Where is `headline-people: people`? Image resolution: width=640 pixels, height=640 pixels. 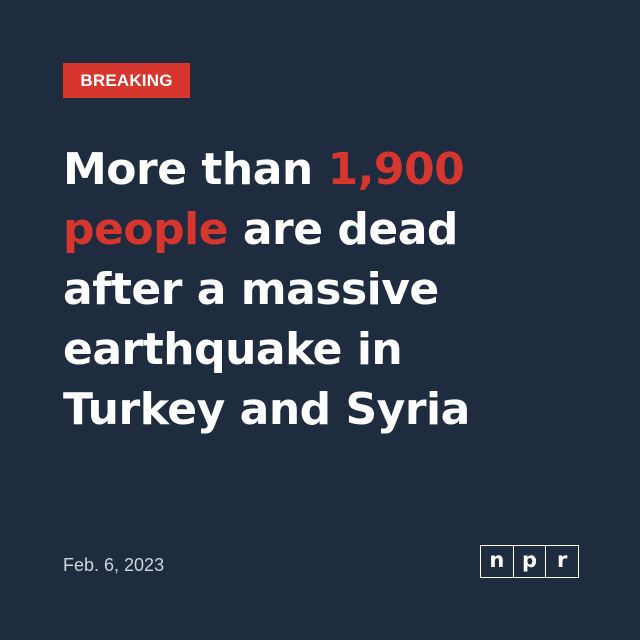
headline-people: people is located at coordinates (146, 229).